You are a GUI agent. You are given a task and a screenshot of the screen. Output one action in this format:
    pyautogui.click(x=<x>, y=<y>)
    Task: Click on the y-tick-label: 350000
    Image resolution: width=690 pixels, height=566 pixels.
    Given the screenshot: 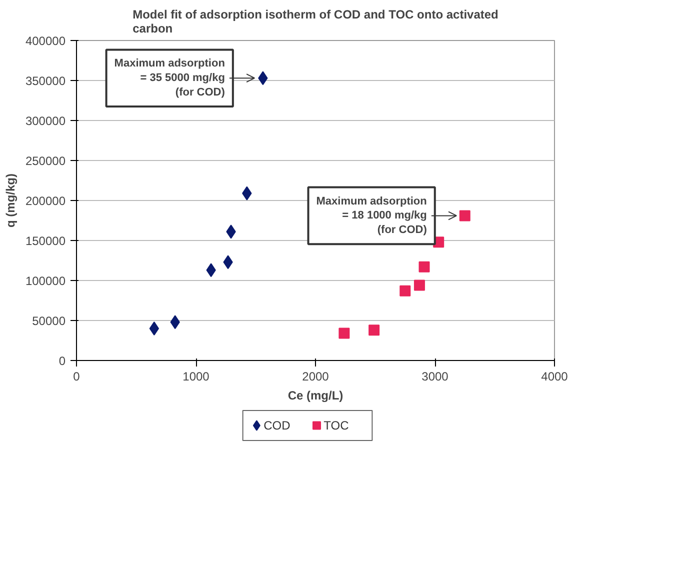 What is the action you would take?
    pyautogui.click(x=45, y=81)
    